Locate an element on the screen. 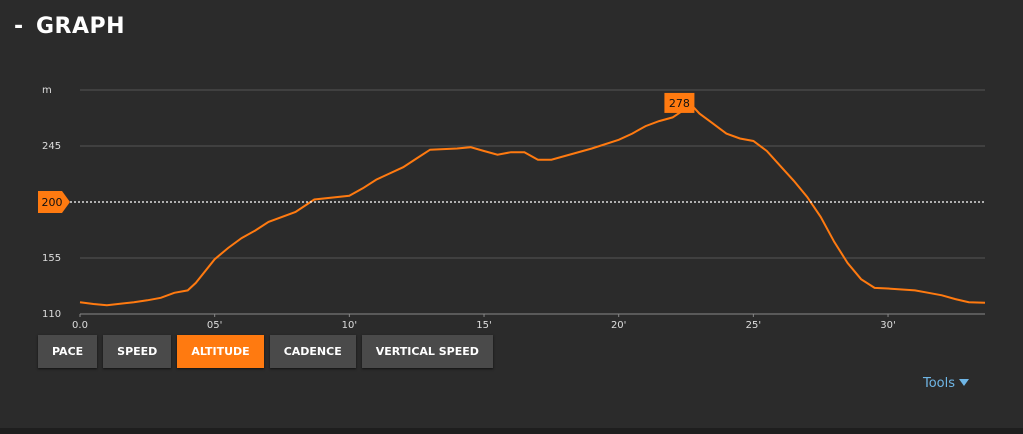 Image resolution: width=1023 pixels, height=434 pixels. peak-marker is located at coordinates (679, 102).